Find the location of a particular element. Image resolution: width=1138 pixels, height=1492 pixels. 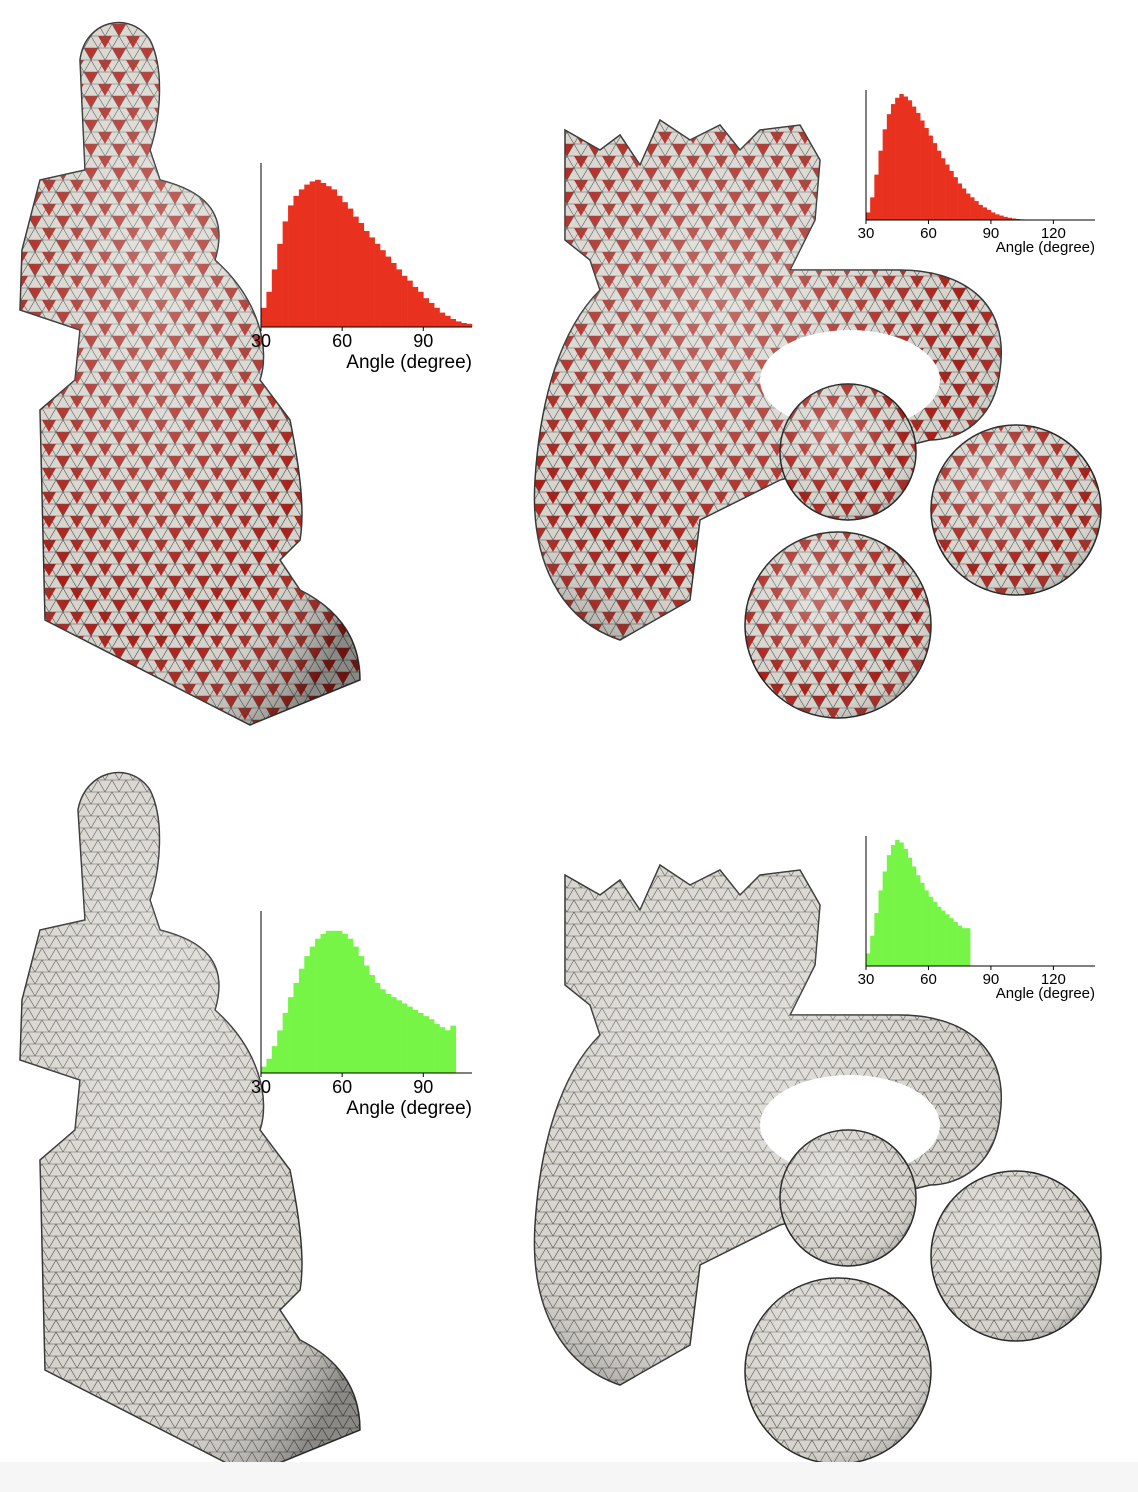

statue-mesh-highlighted is located at coordinates (190, 373).